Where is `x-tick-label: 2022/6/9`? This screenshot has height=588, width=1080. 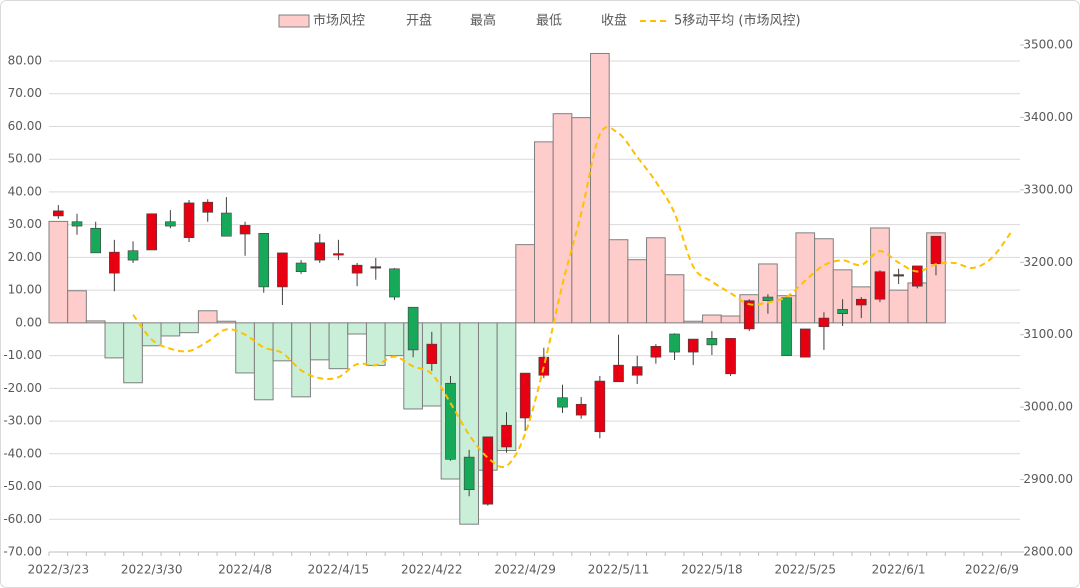
x-tick-label: 2022/6/9 is located at coordinates (992, 570).